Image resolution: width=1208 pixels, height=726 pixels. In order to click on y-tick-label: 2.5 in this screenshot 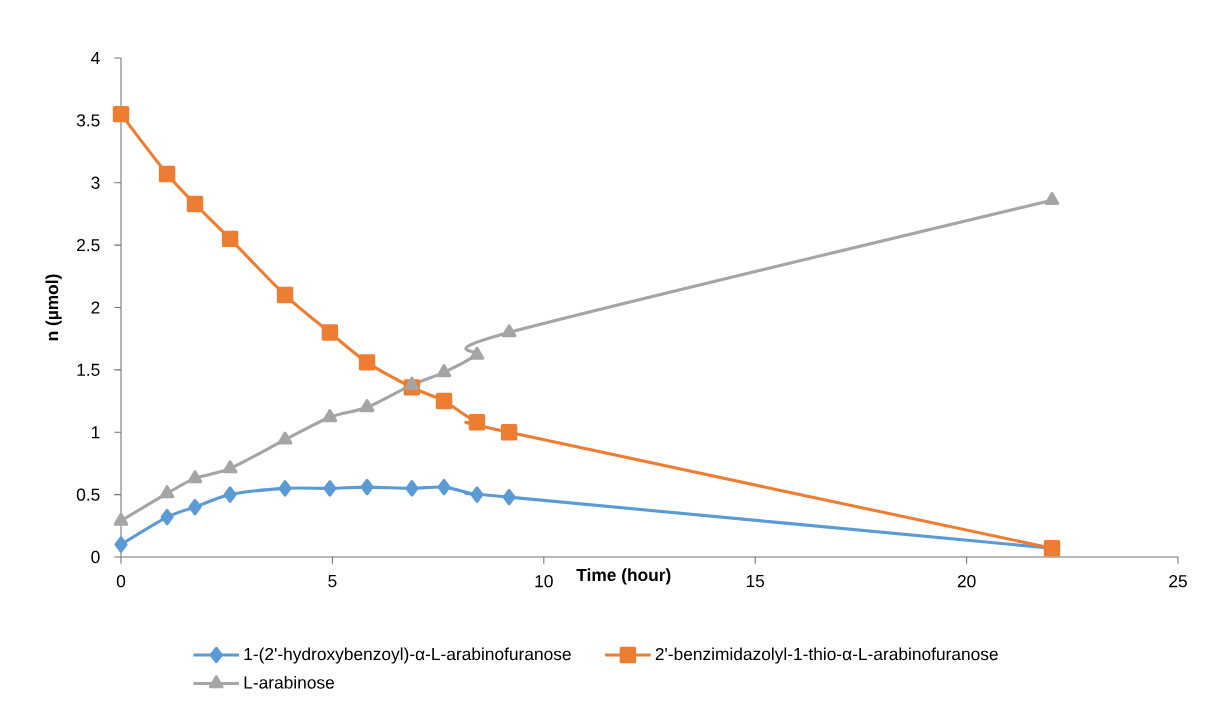, I will do `click(88, 245)`.